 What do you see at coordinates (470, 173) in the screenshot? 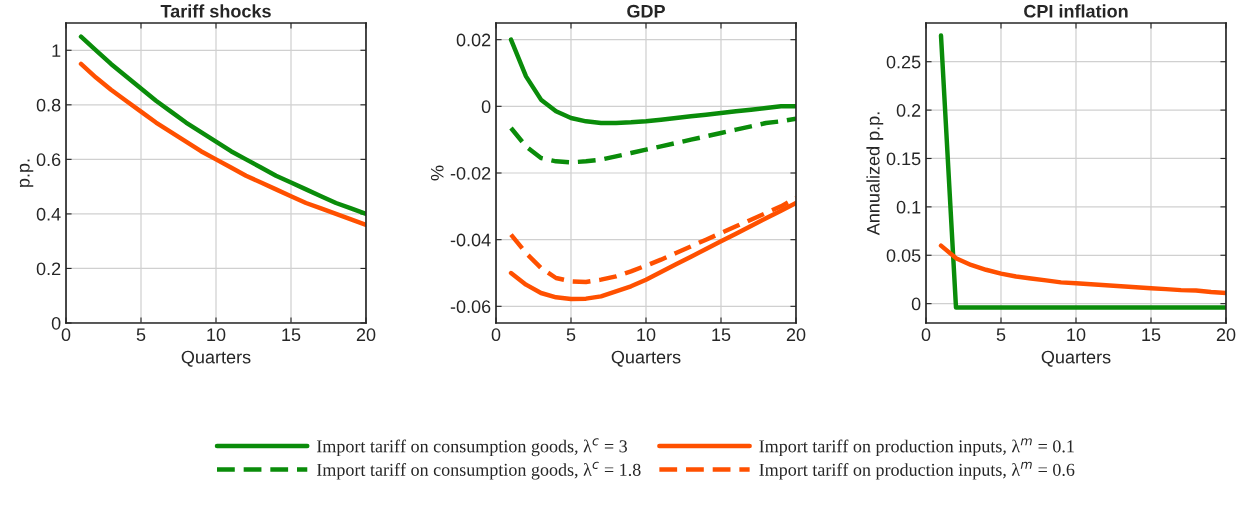
I see `y-tick-label: -0.02` at bounding box center [470, 173].